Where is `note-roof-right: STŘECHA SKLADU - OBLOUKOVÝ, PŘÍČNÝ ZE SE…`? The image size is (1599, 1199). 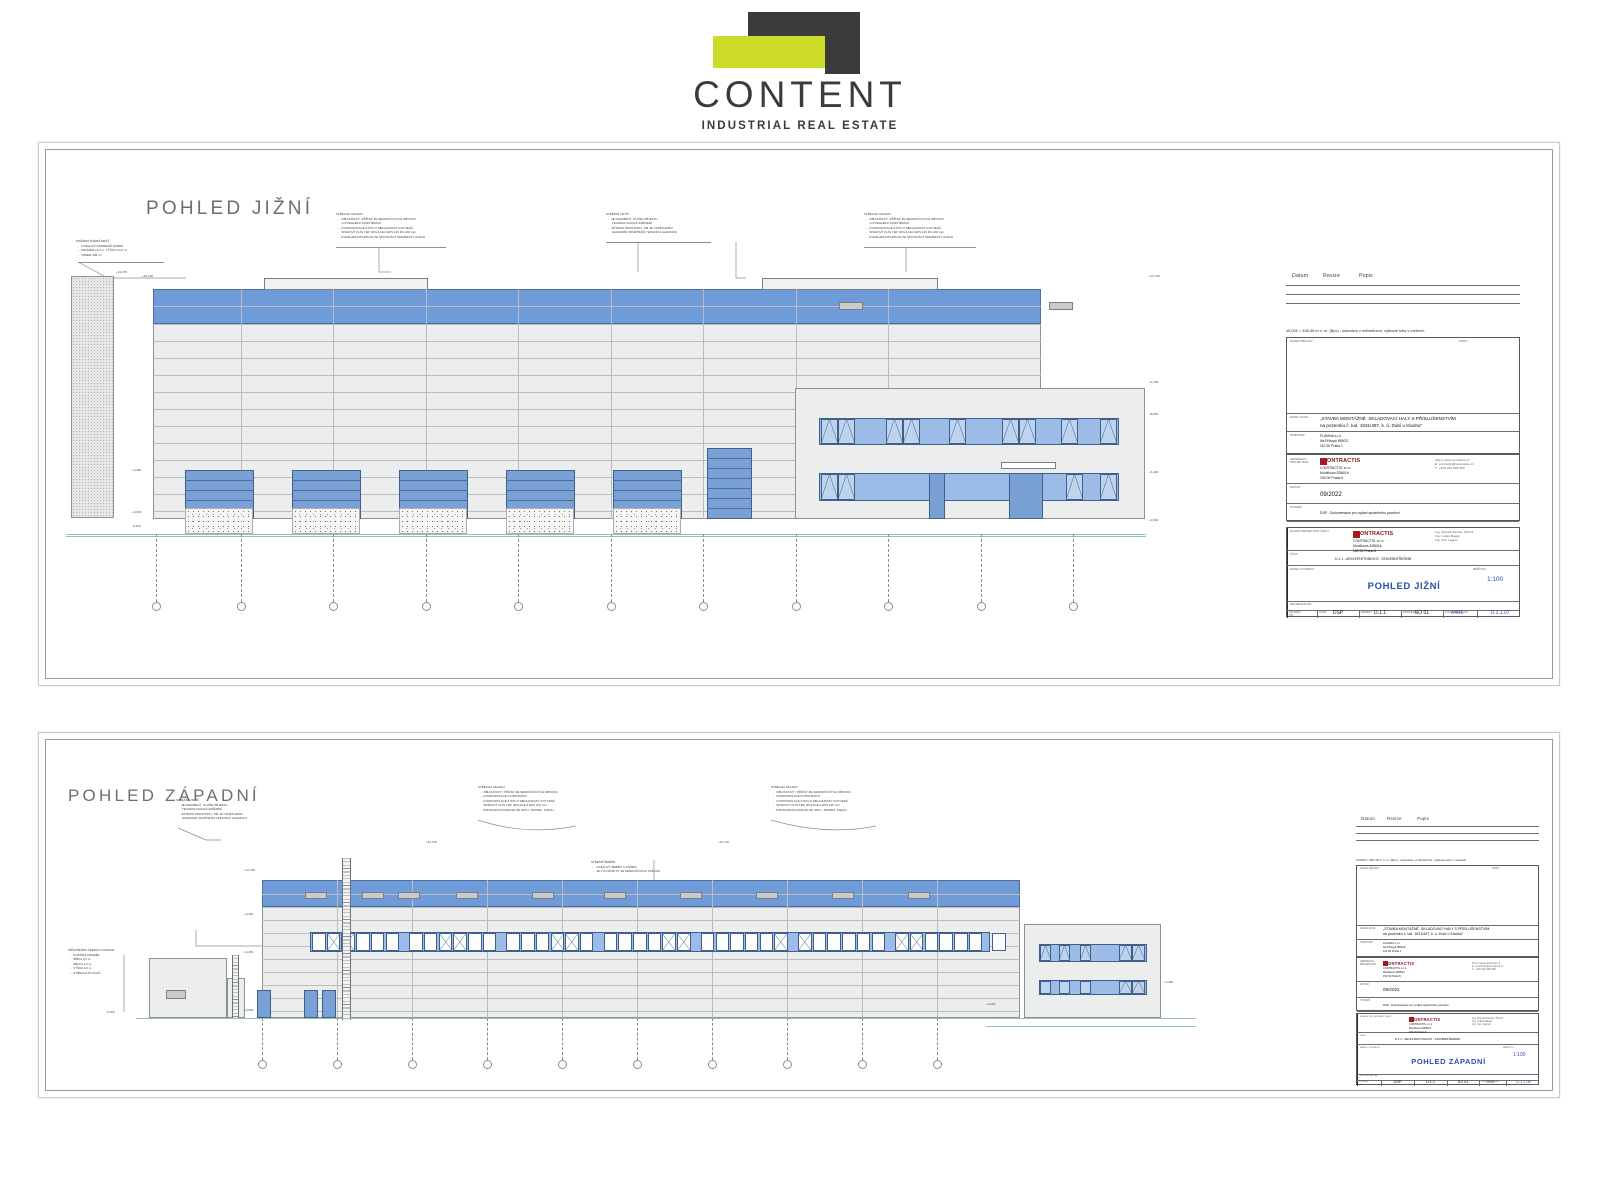 note-roof-right: STŘECHA SKLADU - OBLOUKOVÝ, PŘÍČNÝ ZE SE… is located at coordinates (909, 225).